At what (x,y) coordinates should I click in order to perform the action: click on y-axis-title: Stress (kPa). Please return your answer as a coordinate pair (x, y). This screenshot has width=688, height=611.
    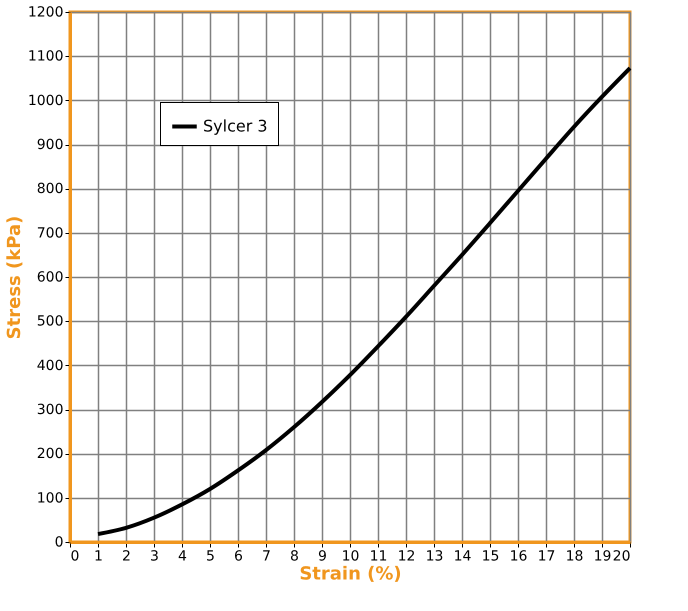
    Looking at the image, I should click on (14, 278).